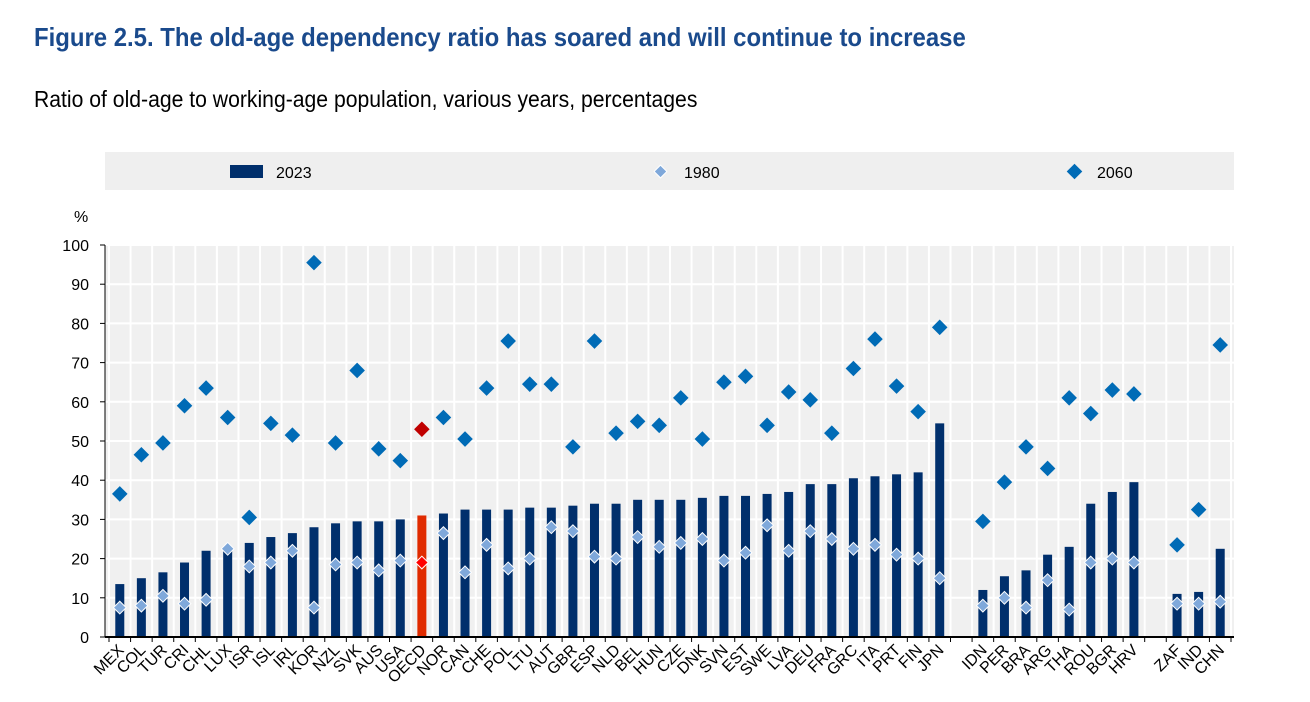  Describe the element at coordinates (249, 589) in the screenshot. I see `bar-2023-ISR` at that location.